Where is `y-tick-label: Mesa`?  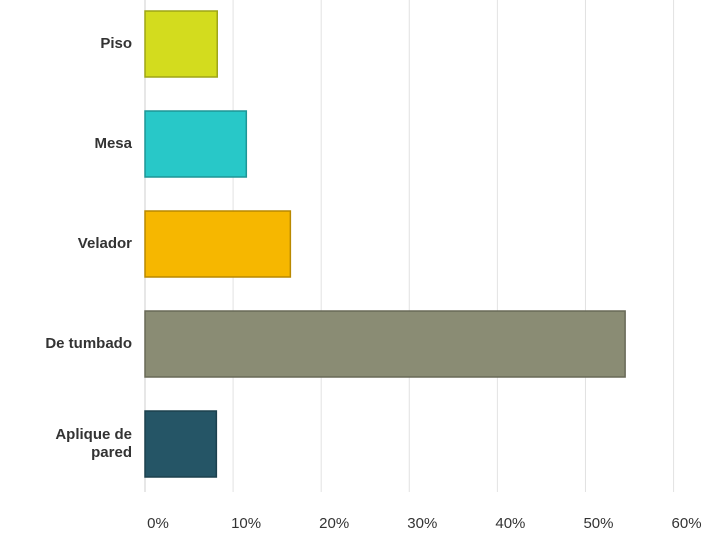 y-tick-label: Mesa is located at coordinates (113, 143).